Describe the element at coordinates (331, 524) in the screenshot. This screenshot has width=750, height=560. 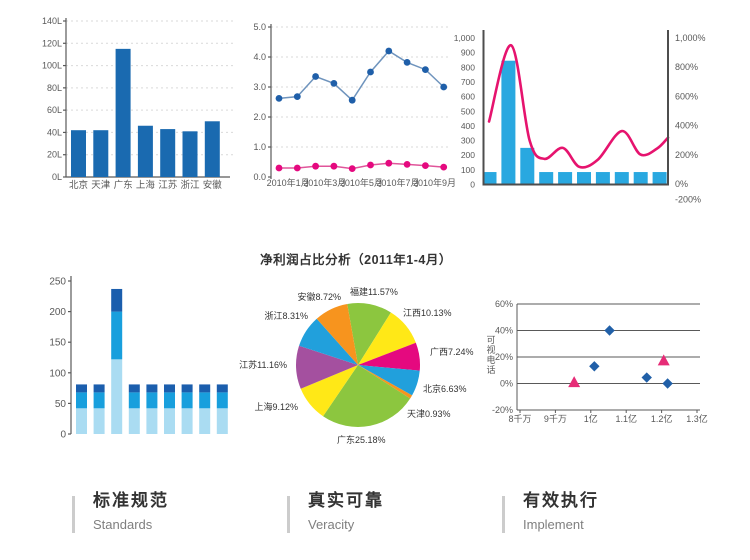
I see `footer-subtitle: Veracity` at that location.